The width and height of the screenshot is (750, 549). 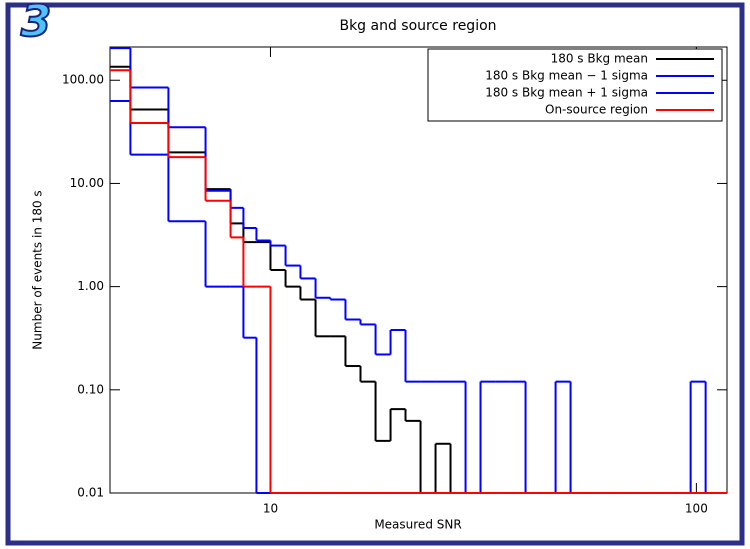 What do you see at coordinates (599, 59) in the screenshot?
I see `legend-label: 180 s Bkg mean` at bounding box center [599, 59].